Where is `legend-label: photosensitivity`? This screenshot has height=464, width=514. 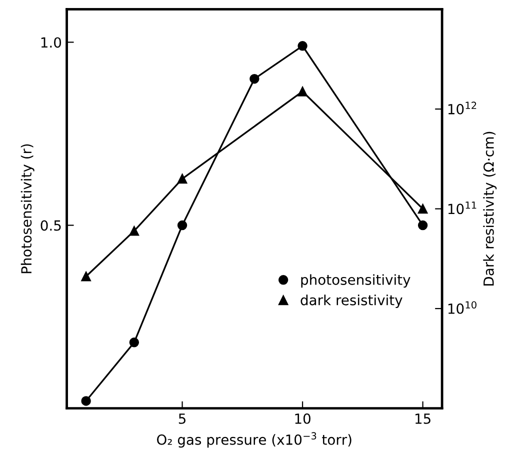
legend-label: photosensitivity is located at coordinates (355, 281).